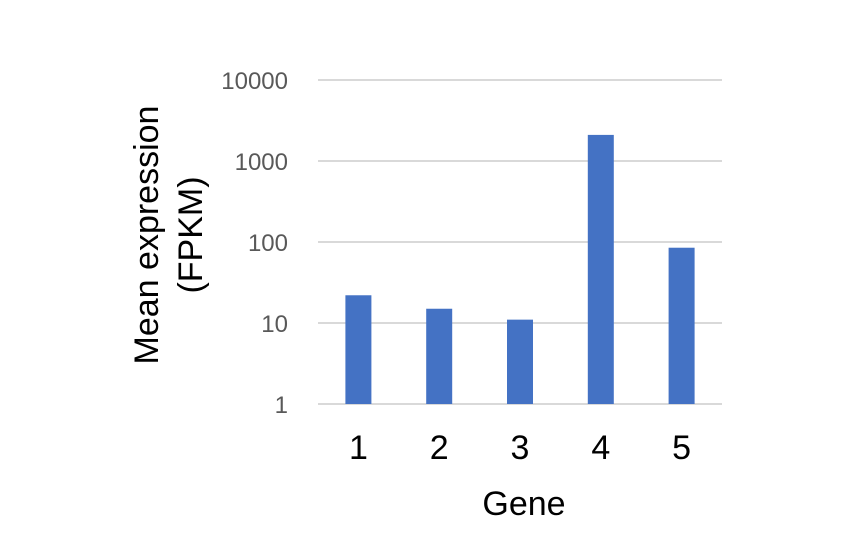  What do you see at coordinates (261, 162) in the screenshot?
I see `y-tick-label: 1000` at bounding box center [261, 162].